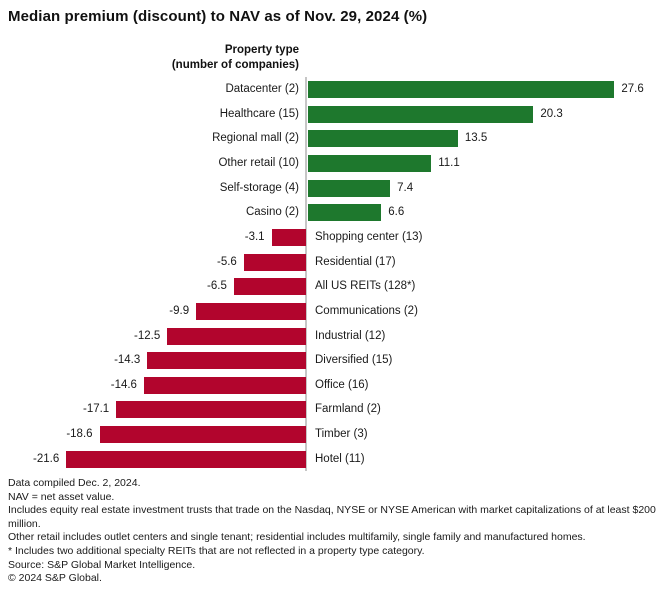  I want to click on bar-row: Diversified (15) -14.3, so click(330, 361).